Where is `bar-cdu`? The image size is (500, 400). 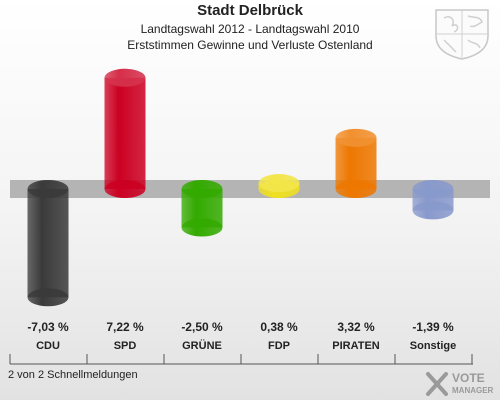
bar-cdu is located at coordinates (48, 243).